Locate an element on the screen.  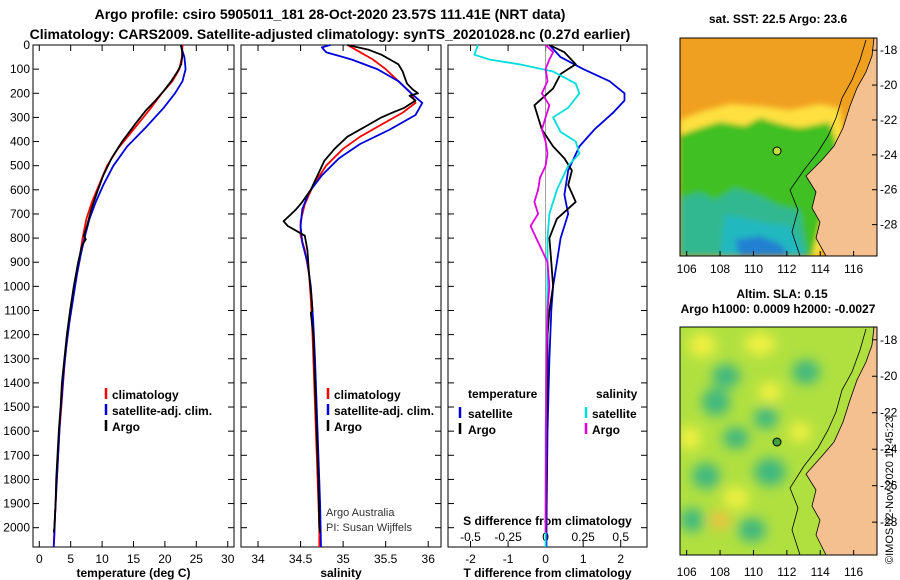
sla-map-title: Altim. SLA: 0.15 is located at coordinates (782, 294).